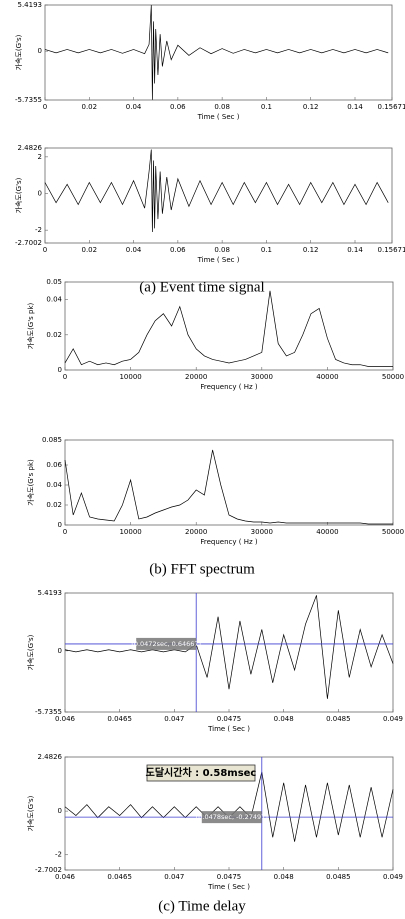  What do you see at coordinates (52, 440) in the screenshot?
I see `y-tick-label: 0.085` at bounding box center [52, 440].